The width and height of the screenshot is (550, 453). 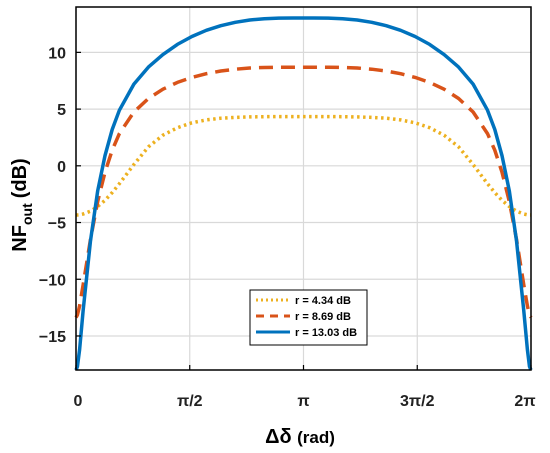 What do you see at coordinates (316, 437) in the screenshot?
I see `x-axis-label-unit: (rad)` at bounding box center [316, 437].